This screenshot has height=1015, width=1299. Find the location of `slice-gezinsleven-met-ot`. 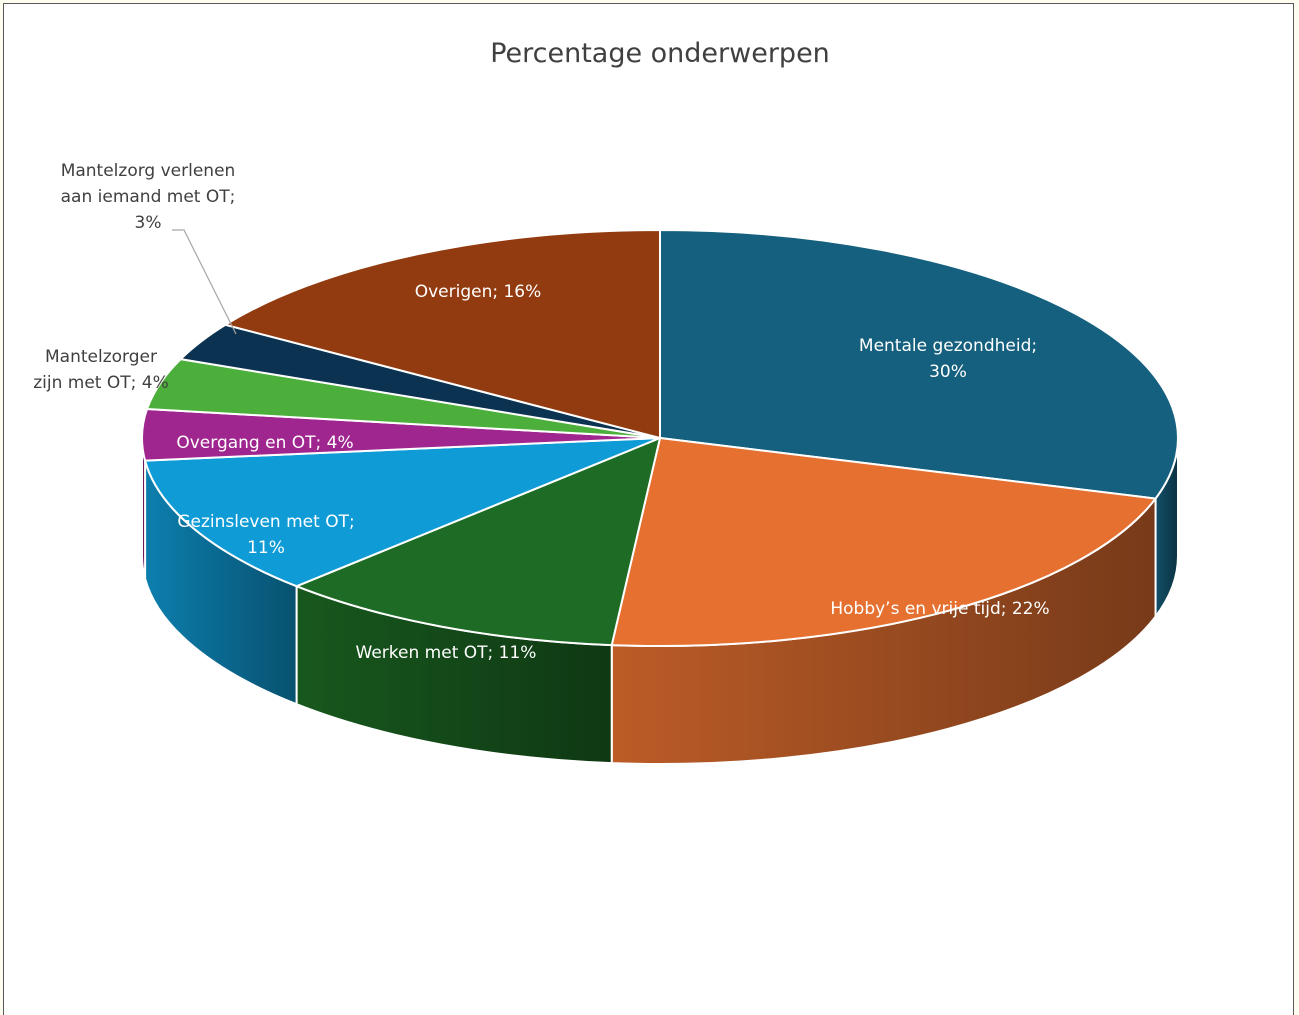

slice-gezinsleven-met-ot is located at coordinates (402, 512).